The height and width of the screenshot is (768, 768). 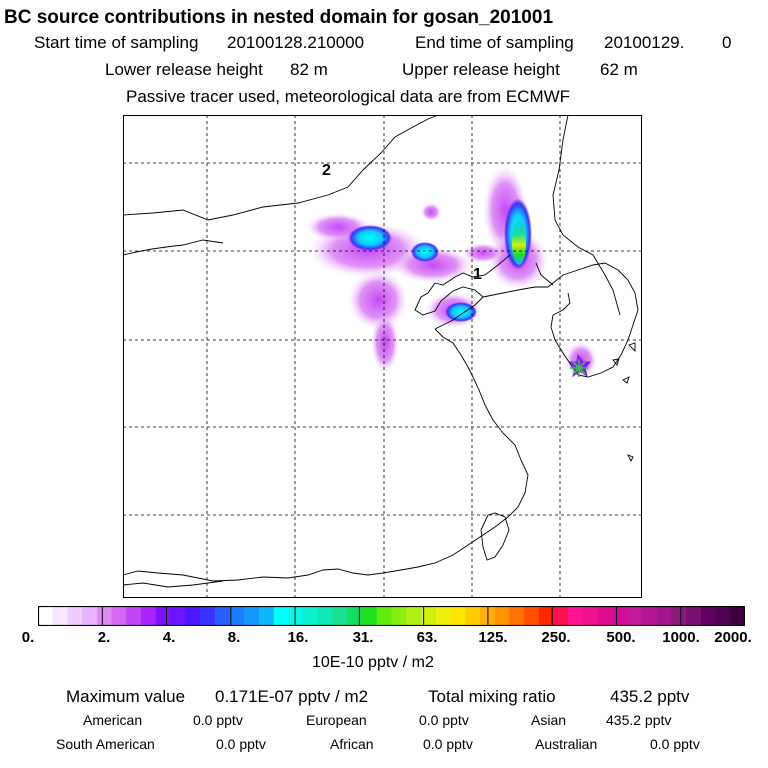 I want to click on cluster-label-2: 2, so click(x=326, y=170).